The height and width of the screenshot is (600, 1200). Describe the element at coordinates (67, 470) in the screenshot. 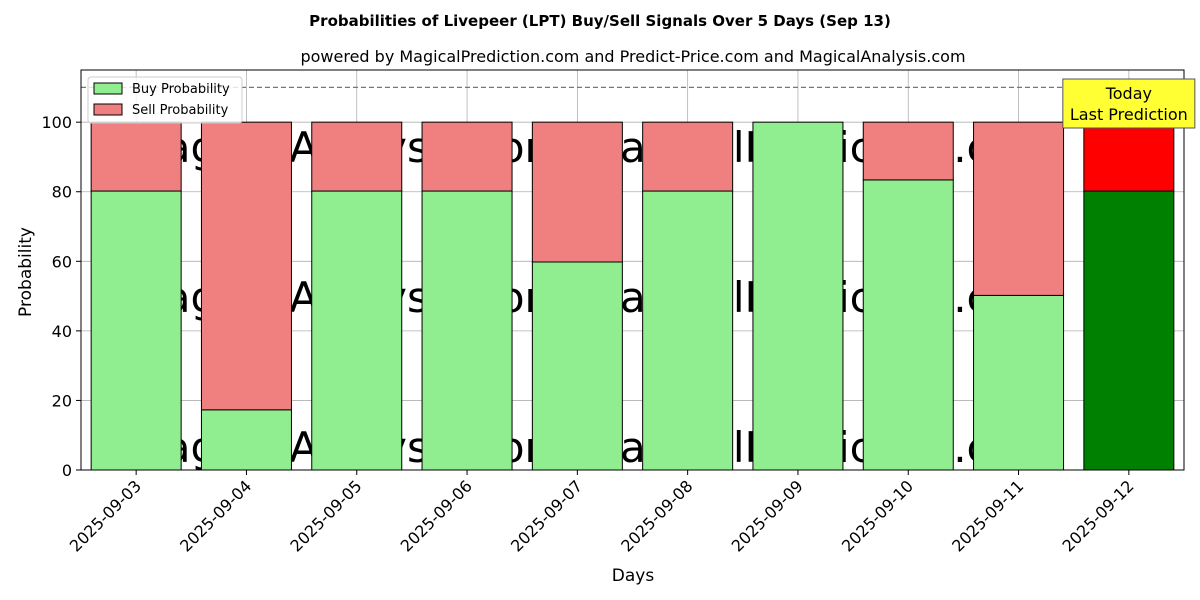

I see `y-tick-label: 0` at that location.